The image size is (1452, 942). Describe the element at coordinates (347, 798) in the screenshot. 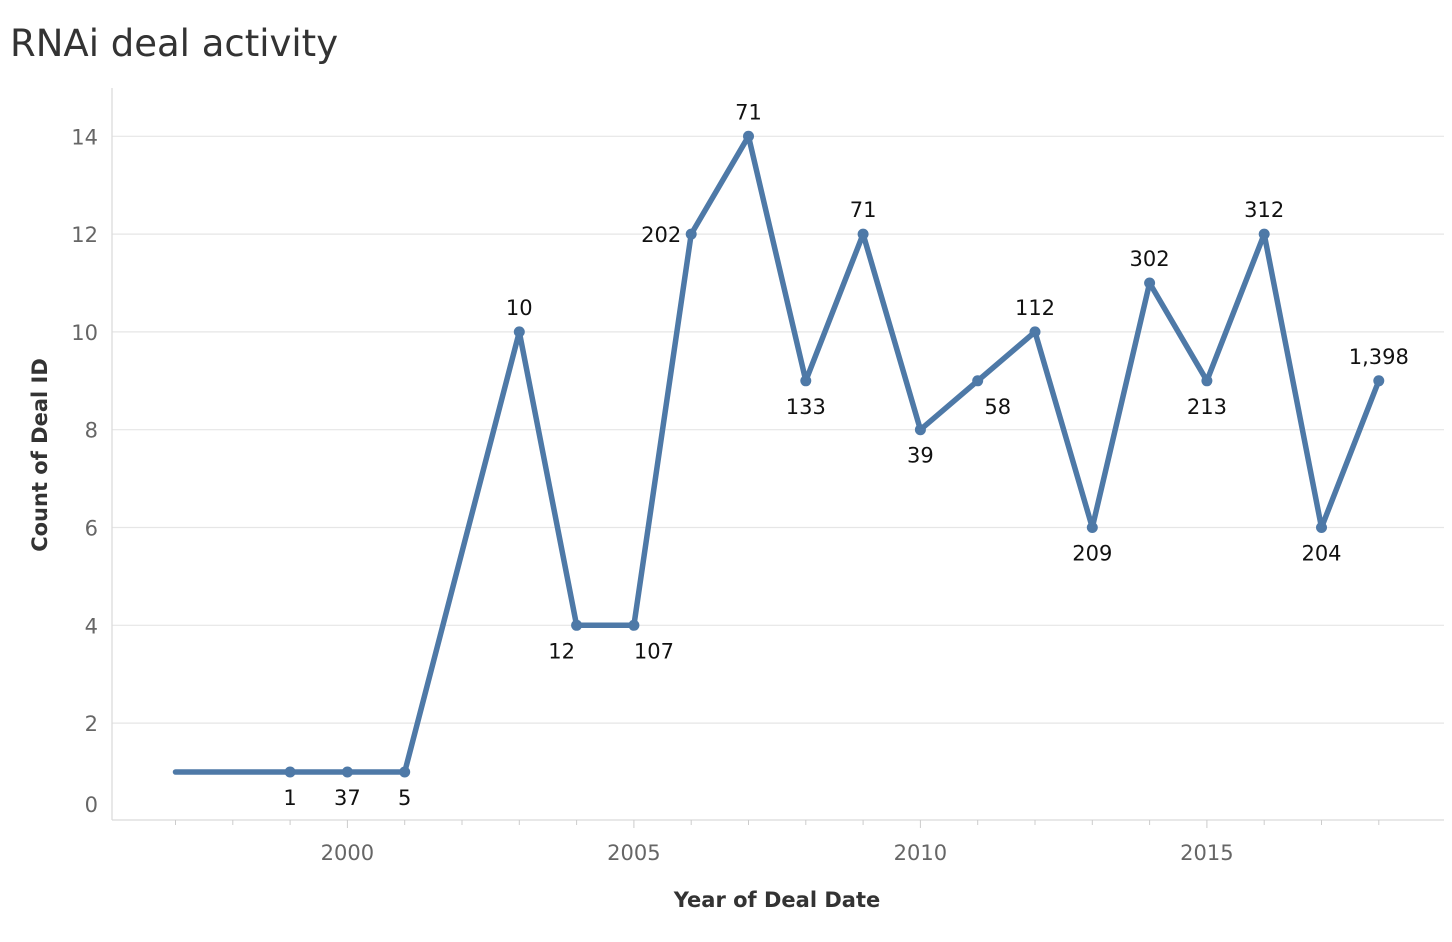

I see `data-label: 37` at that location.